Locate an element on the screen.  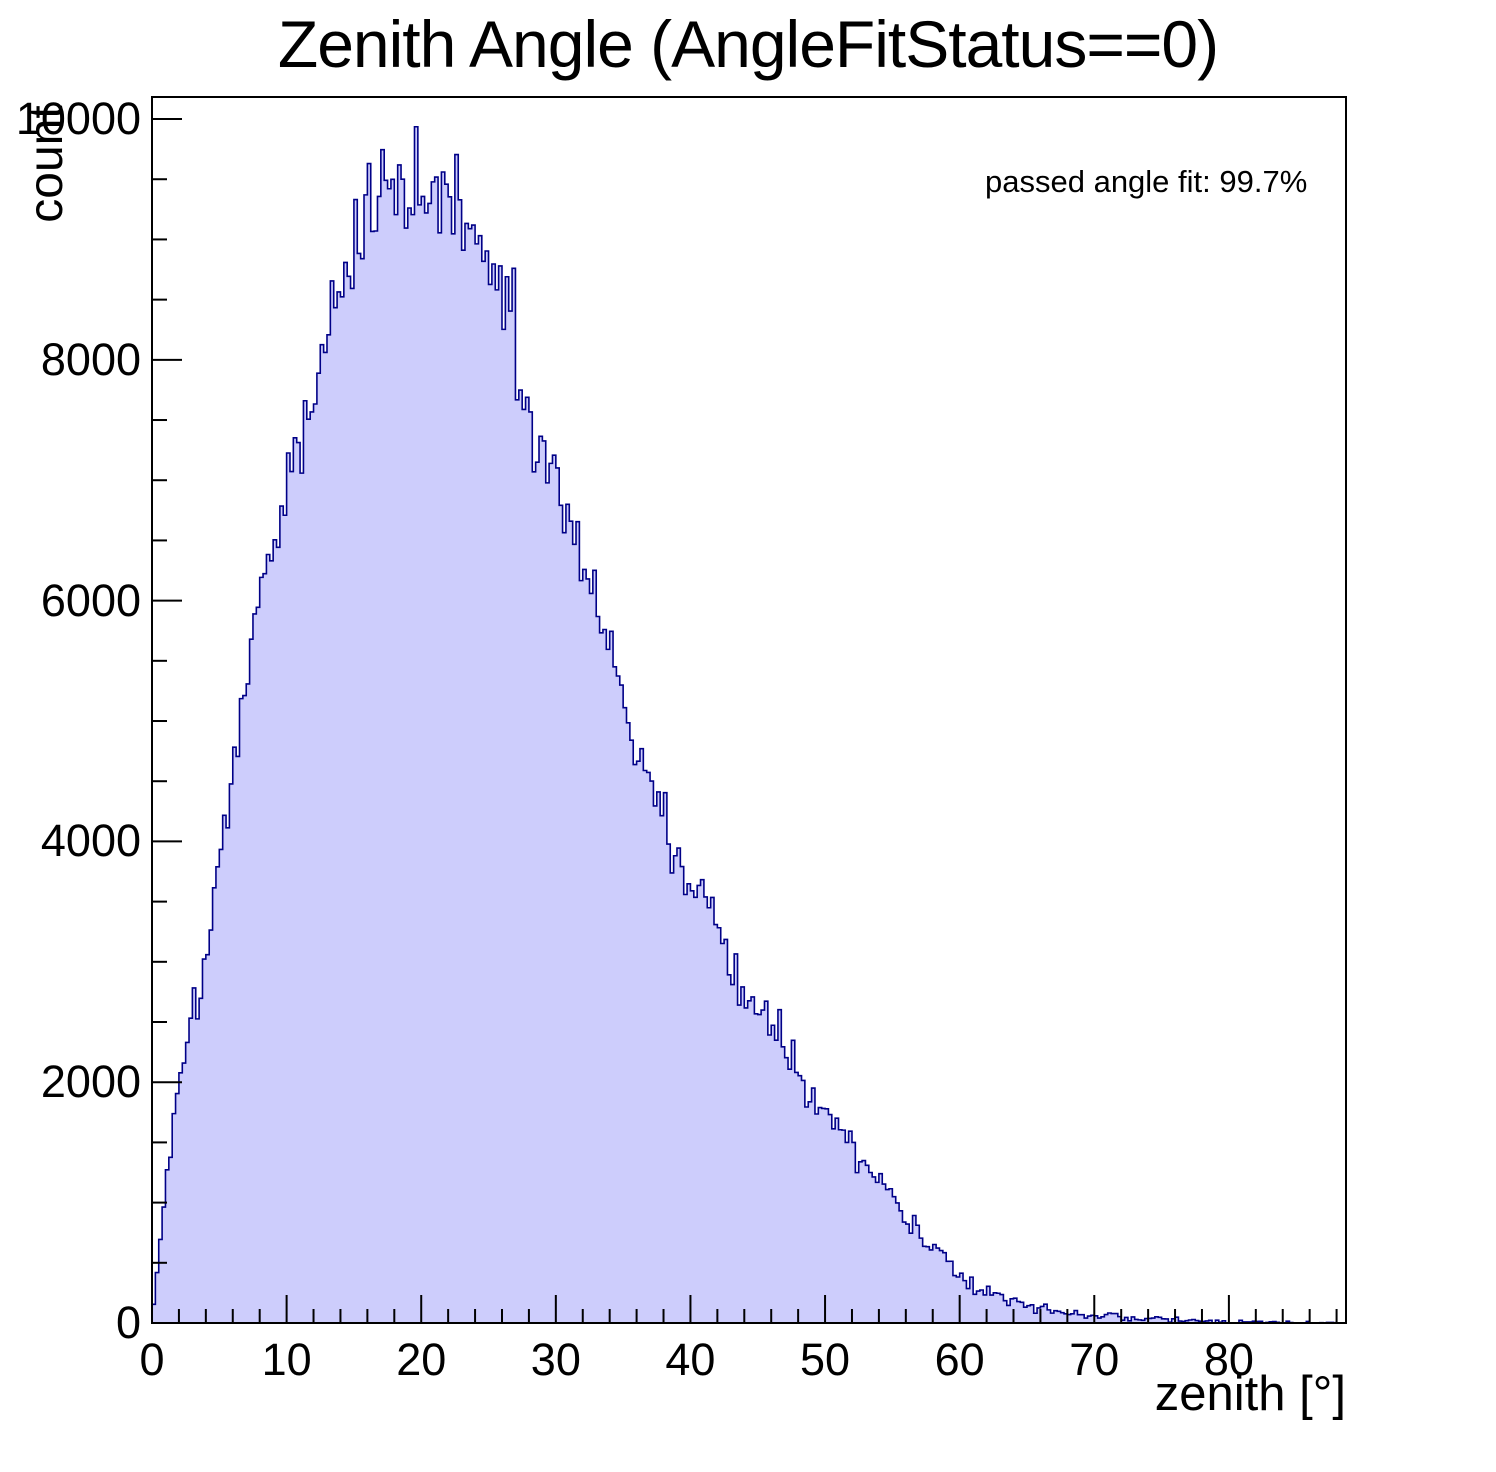
x-tick-label: 70 is located at coordinates (1094, 1359).